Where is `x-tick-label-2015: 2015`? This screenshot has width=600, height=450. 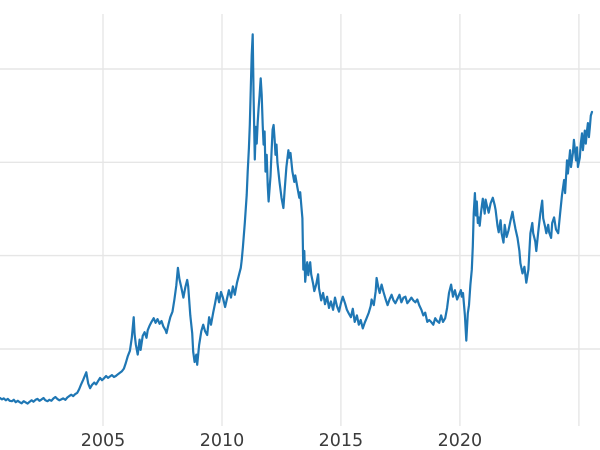 x-tick-label-2015: 2015 is located at coordinates (341, 440).